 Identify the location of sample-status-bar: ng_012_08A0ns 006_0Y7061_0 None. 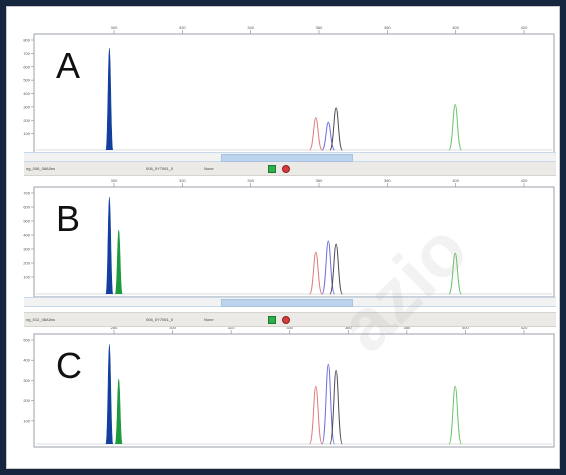
(290, 319).